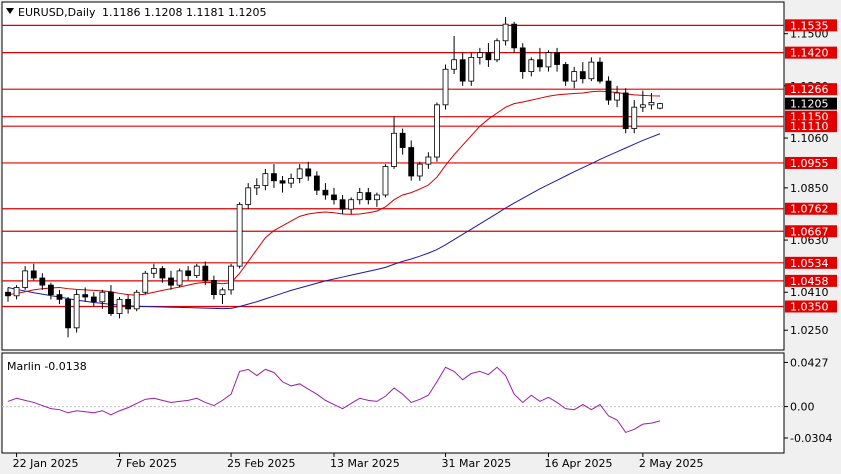 The image size is (841, 474). Describe the element at coordinates (809, 240) in the screenshot. I see `price-tick-label: 1.0630` at that location.